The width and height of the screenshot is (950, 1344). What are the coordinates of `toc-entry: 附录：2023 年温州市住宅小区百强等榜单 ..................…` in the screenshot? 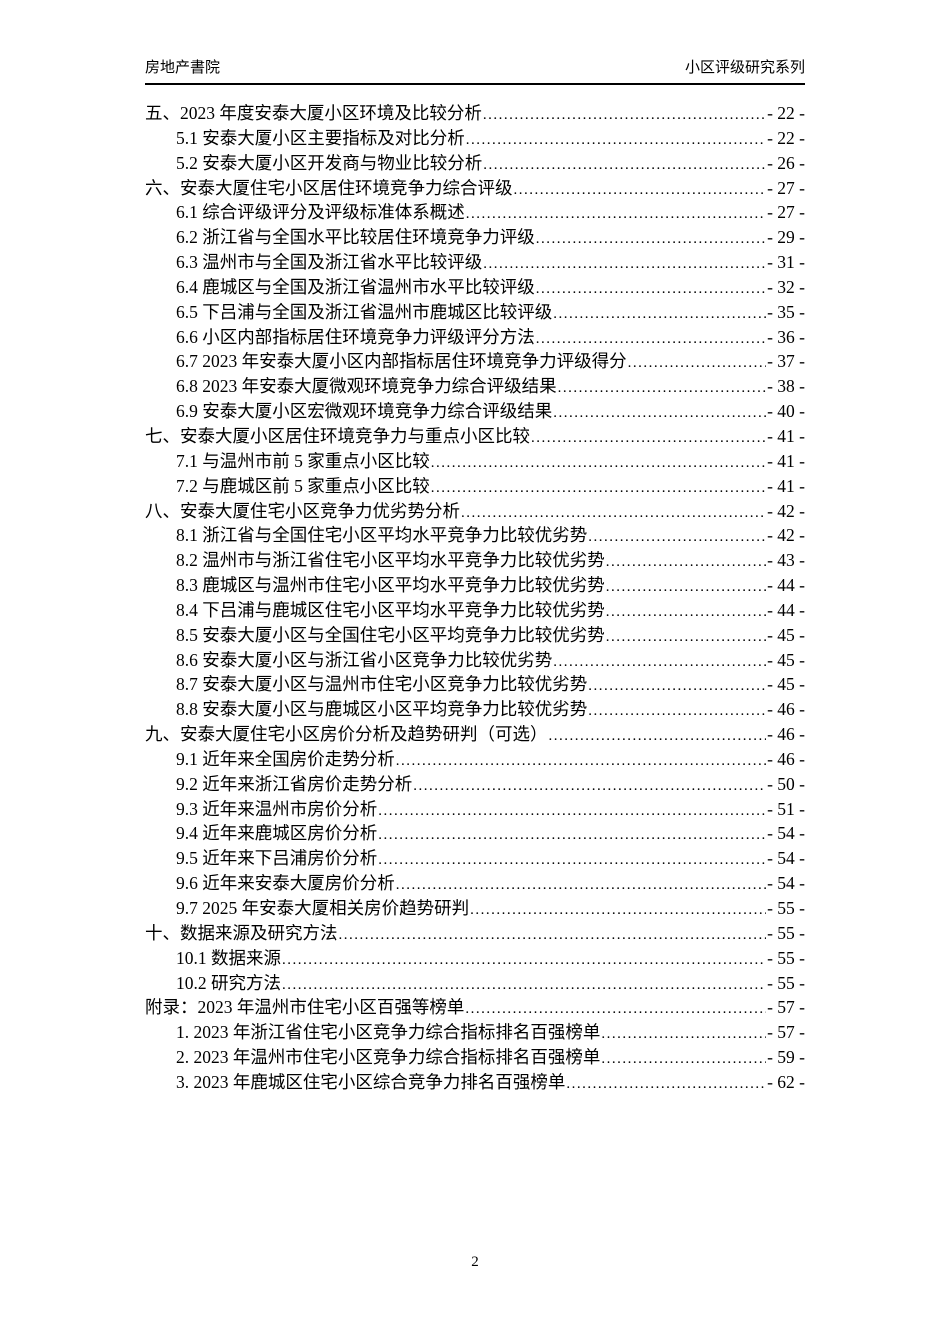 It's located at (475, 1007).